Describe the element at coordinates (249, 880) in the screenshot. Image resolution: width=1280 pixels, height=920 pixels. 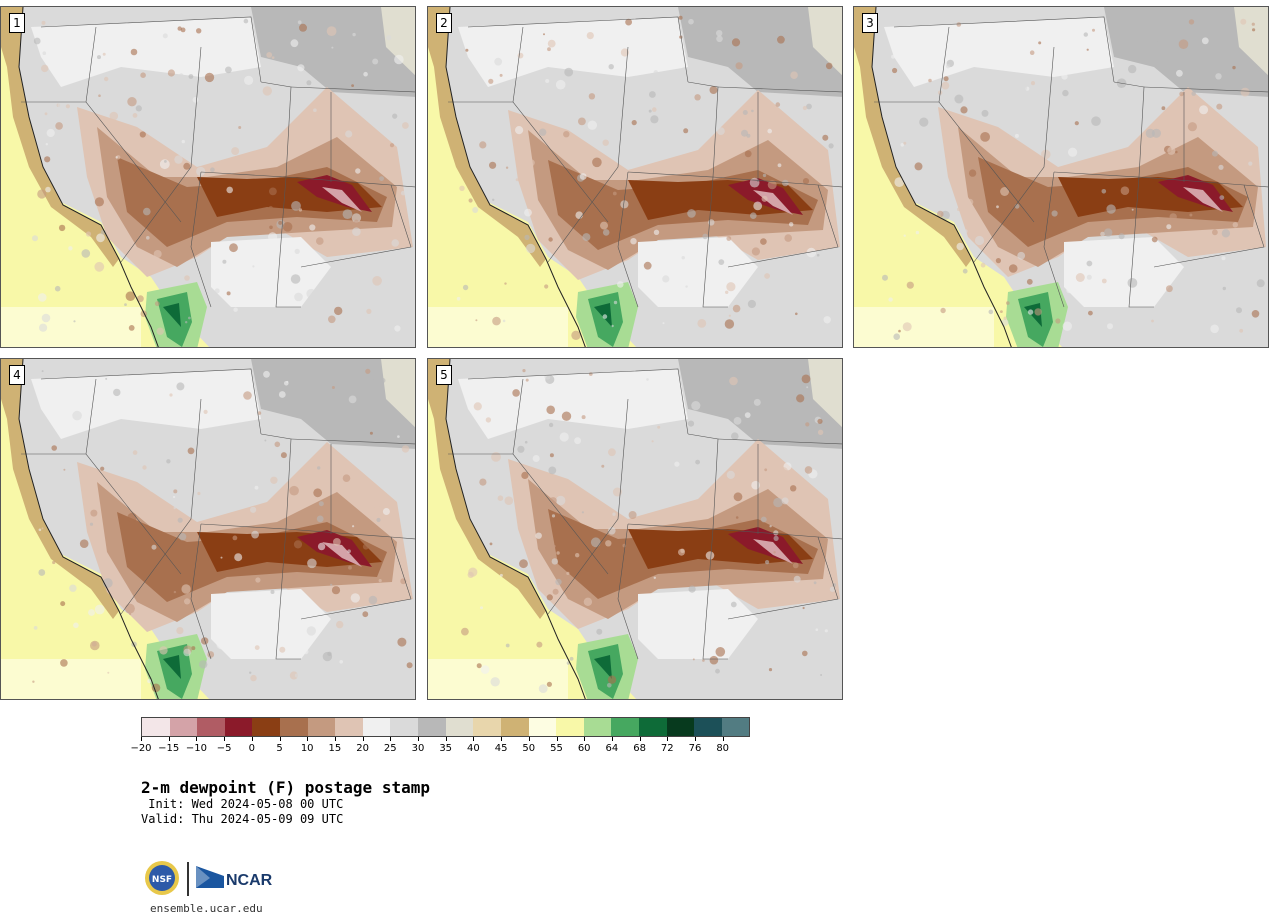
I see `ncar-logo-text: NCAR` at that location.